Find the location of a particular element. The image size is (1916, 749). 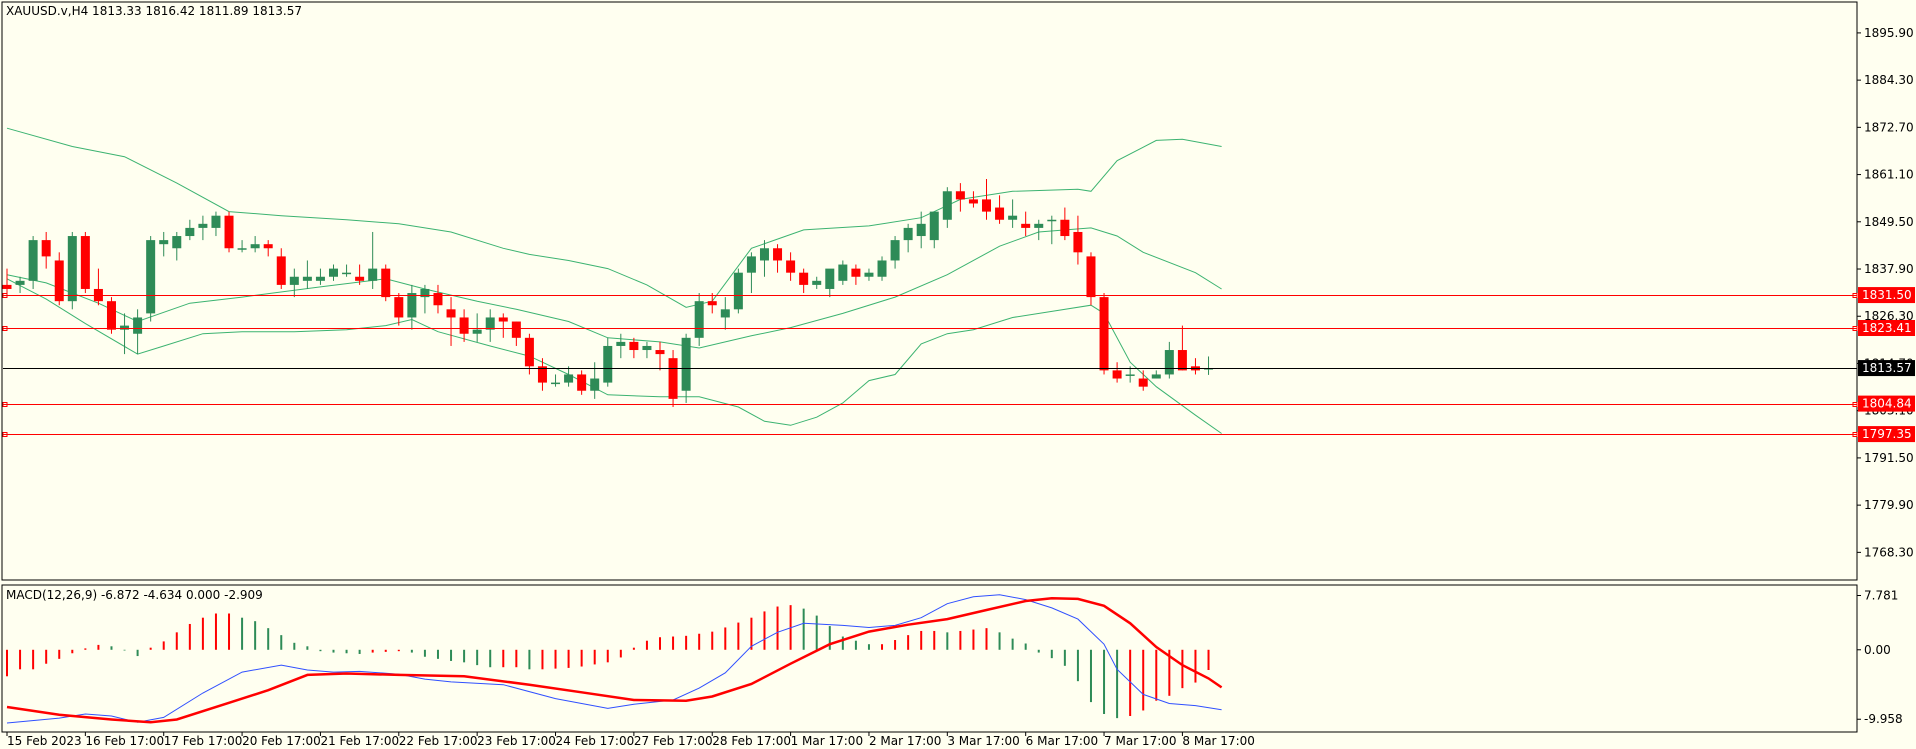

time-tick-label: 3 Mar 17:00 is located at coordinates (983, 741).